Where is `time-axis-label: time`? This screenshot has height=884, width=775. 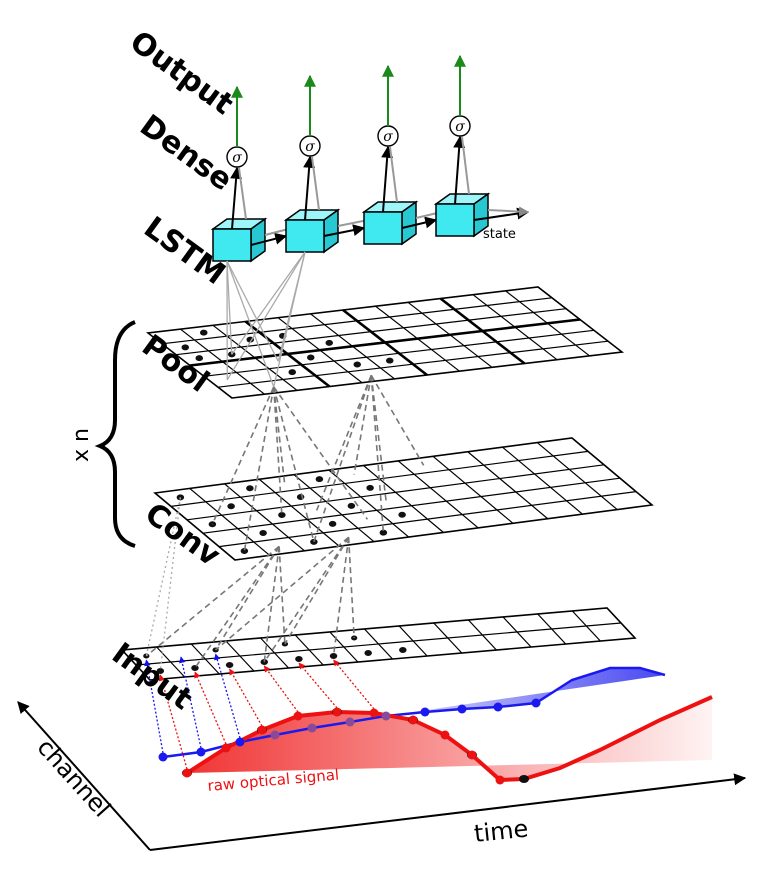
time-axis-label: time is located at coordinates (501, 831).